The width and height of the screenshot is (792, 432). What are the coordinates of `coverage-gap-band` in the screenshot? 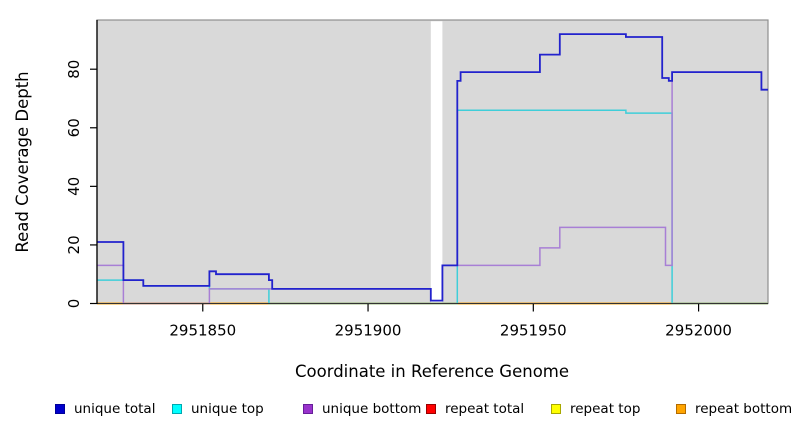 It's located at (436, 162).